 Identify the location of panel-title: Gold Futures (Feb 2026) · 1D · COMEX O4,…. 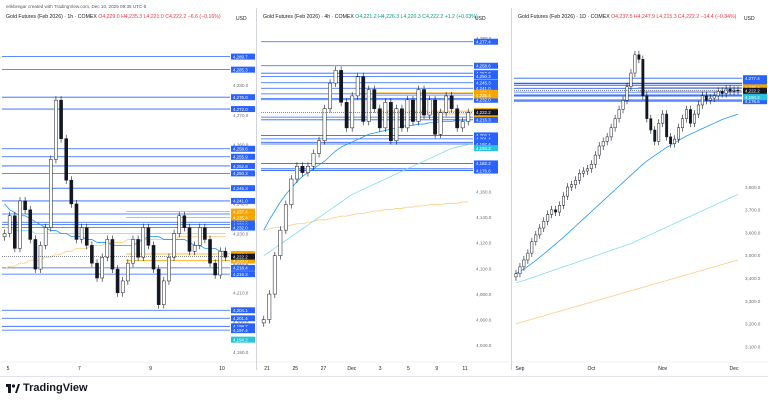
(627, 17).